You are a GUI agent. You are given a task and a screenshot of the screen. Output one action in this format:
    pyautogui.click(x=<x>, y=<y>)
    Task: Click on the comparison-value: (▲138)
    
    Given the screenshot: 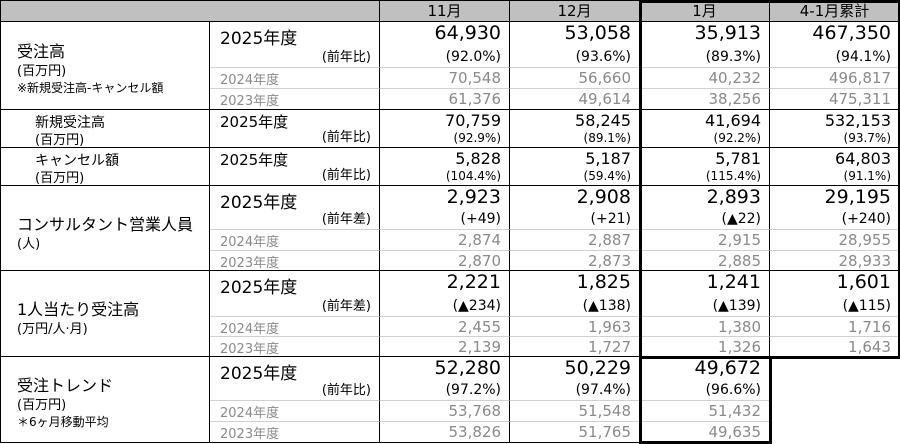 What is the action you would take?
    pyautogui.click(x=606, y=306)
    